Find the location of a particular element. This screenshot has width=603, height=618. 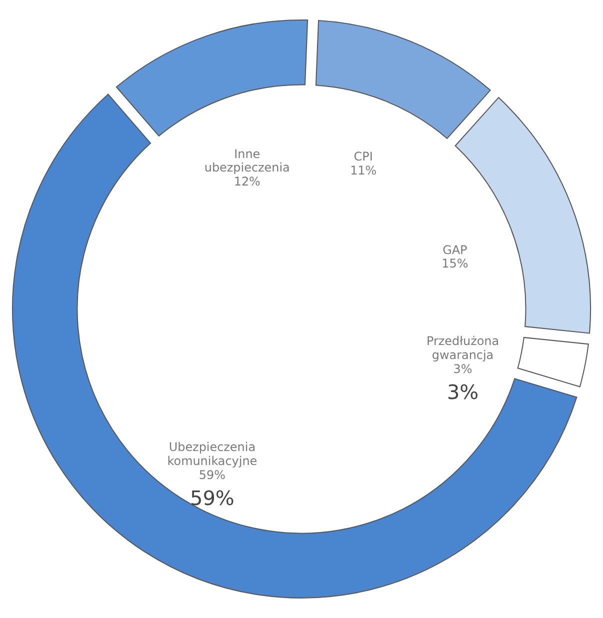

slice-label: Inne ubezpieczenia is located at coordinates (247, 160).